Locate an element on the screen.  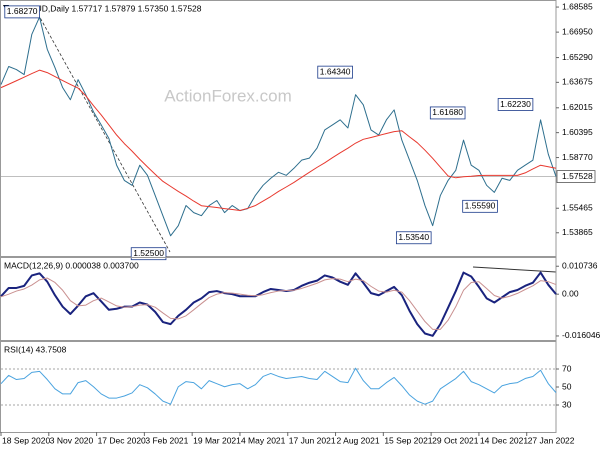
panel-title: MACD(12,26,9) 0.000038 0.003700 is located at coordinates (71, 265).